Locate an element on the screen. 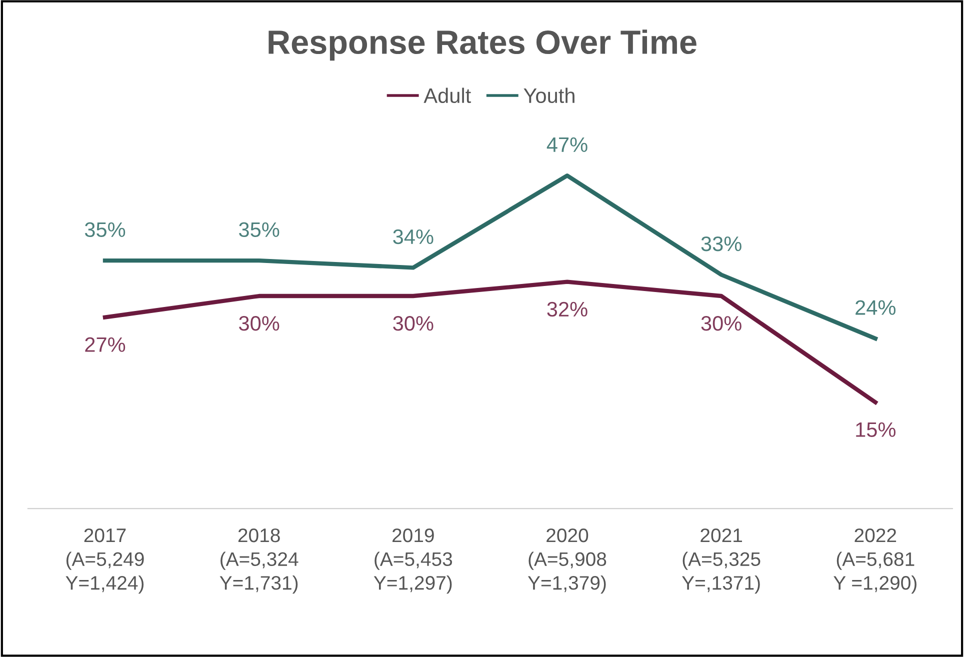 The width and height of the screenshot is (964, 657). data-label: 15% is located at coordinates (876, 430).